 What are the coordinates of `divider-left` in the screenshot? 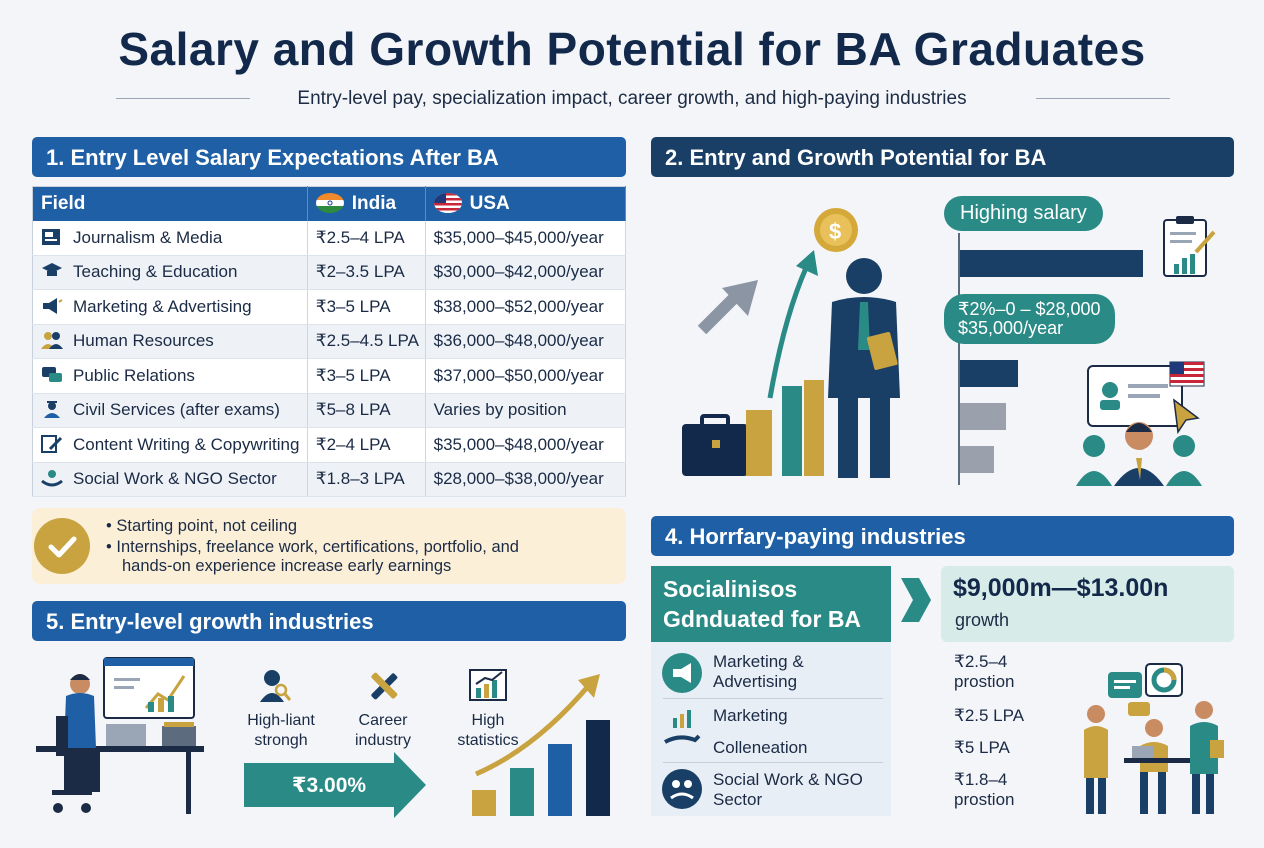 It's located at (183, 98).